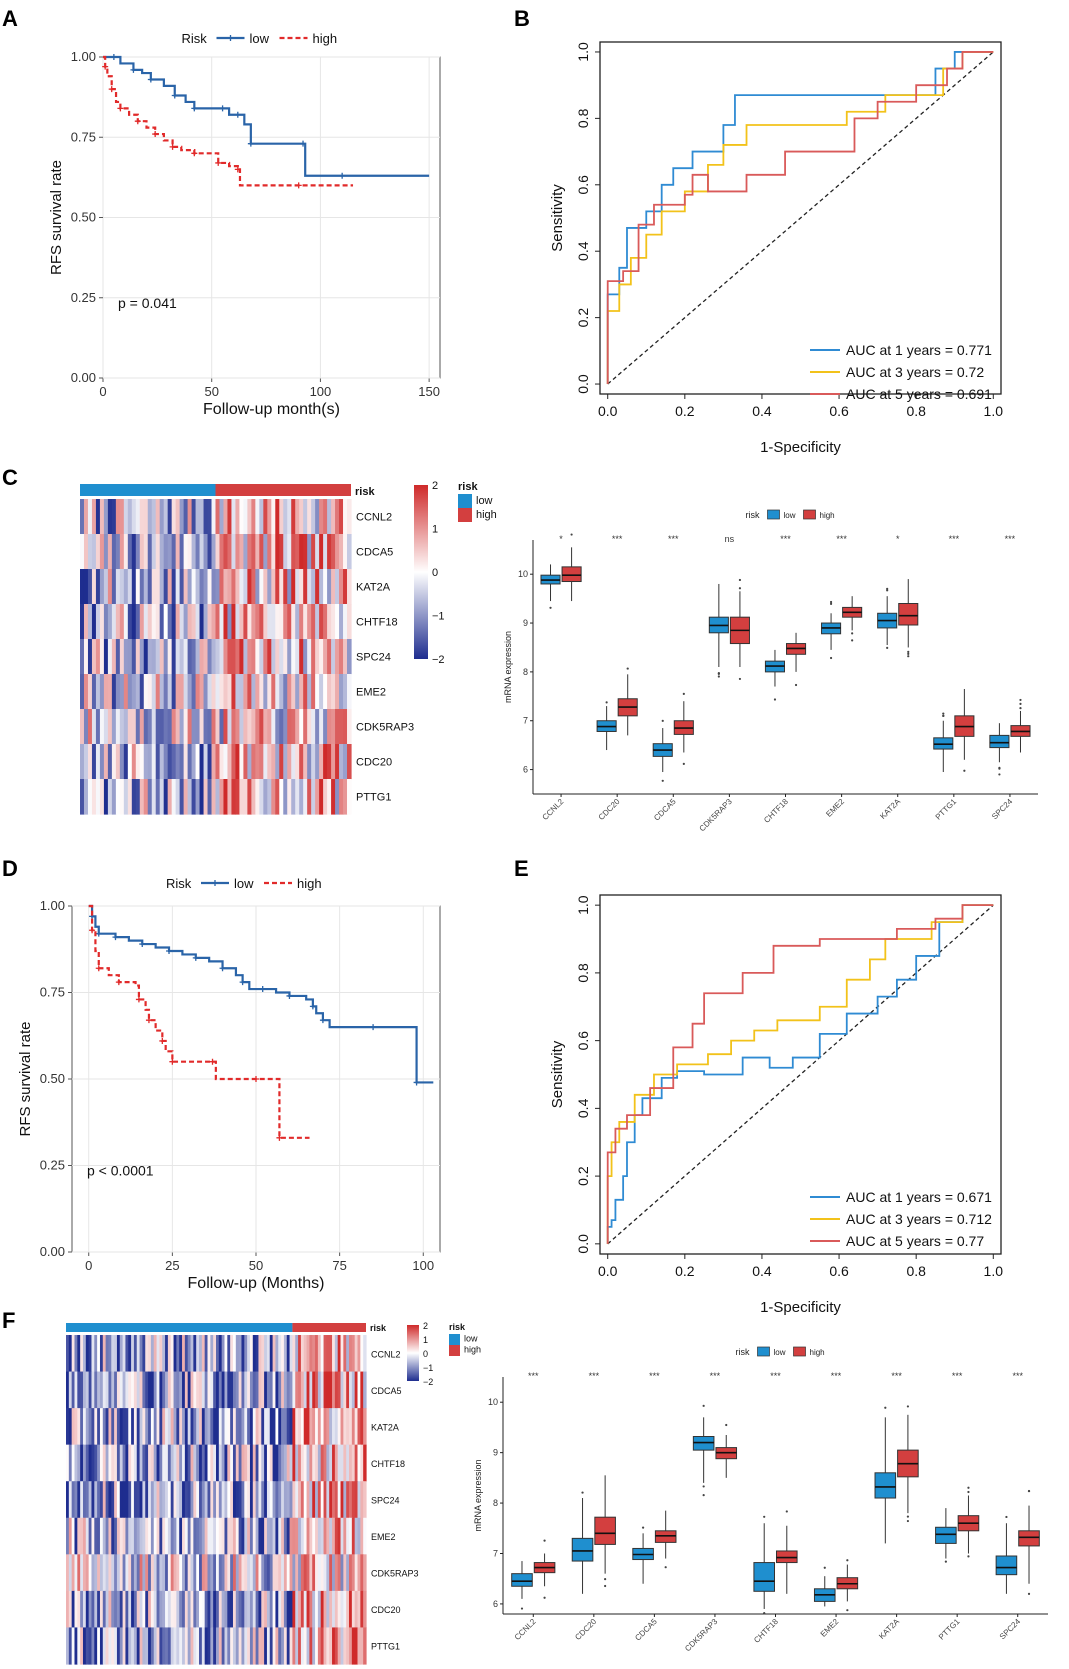 Image resolution: width=1069 pixels, height=1669 pixels. What do you see at coordinates (525, 770) in the screenshot?
I see `y-tick-label: 6` at bounding box center [525, 770].